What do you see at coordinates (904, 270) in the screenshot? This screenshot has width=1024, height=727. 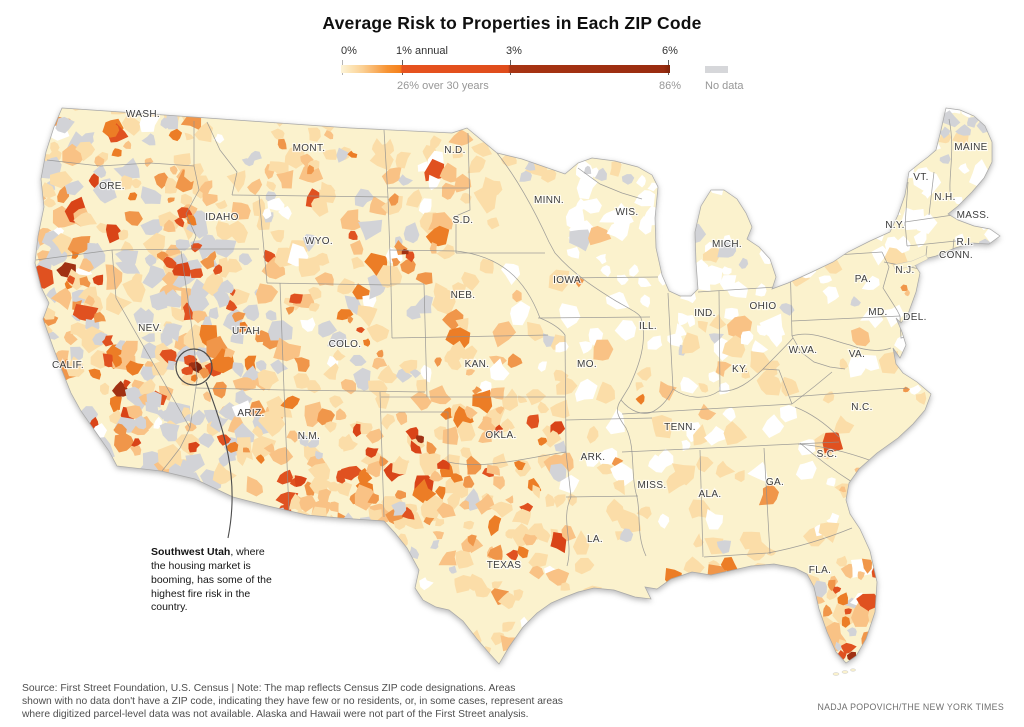 I see `state-label-nj: N.J.` at bounding box center [904, 270].